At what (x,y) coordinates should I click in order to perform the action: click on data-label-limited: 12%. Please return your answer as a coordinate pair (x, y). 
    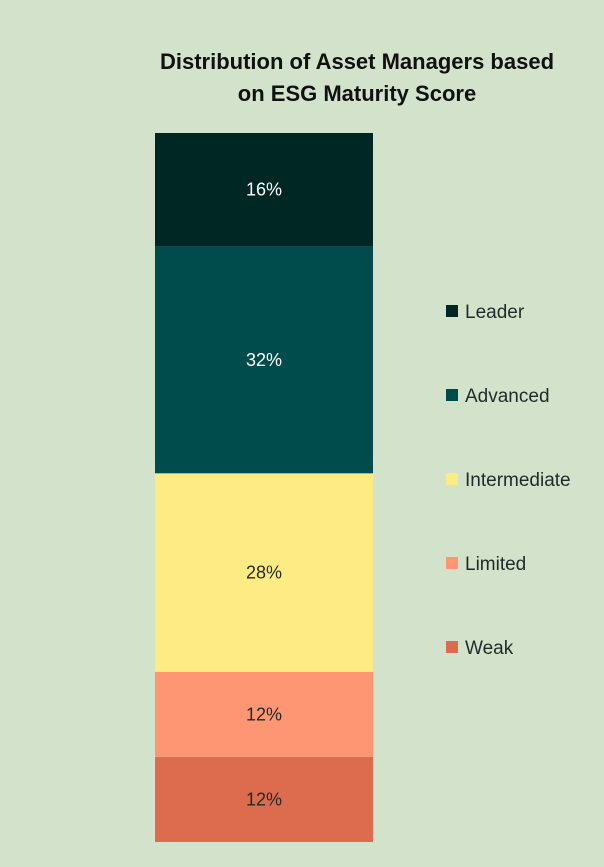
    Looking at the image, I should click on (264, 714).